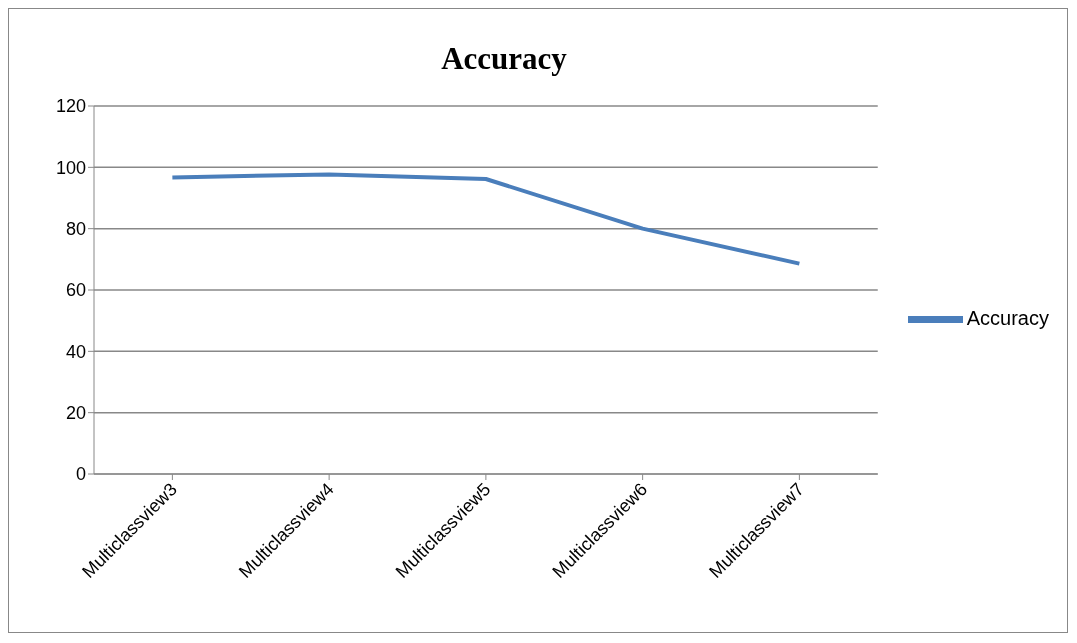 The width and height of the screenshot is (1077, 643). Describe the element at coordinates (70, 106) in the screenshot. I see `y-tick-label: 120` at that location.